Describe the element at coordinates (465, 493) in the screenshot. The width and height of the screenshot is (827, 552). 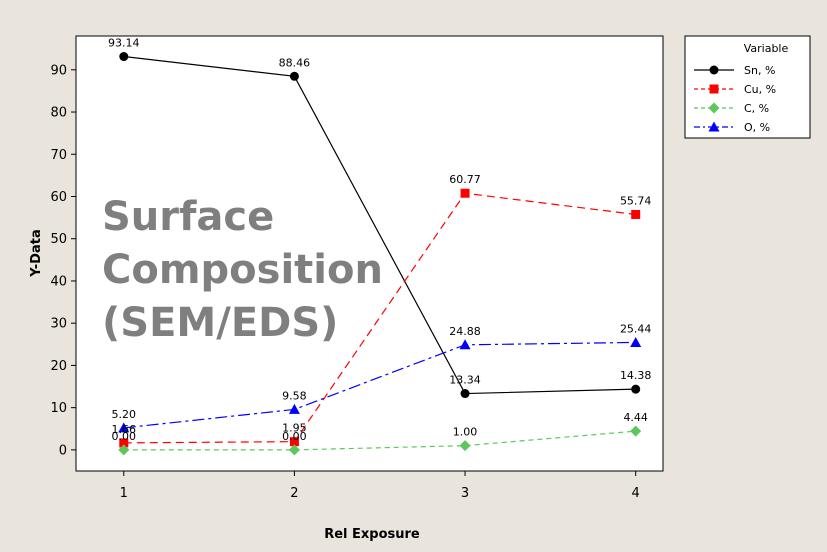
I see `x-tick-label-2: 3` at that location.